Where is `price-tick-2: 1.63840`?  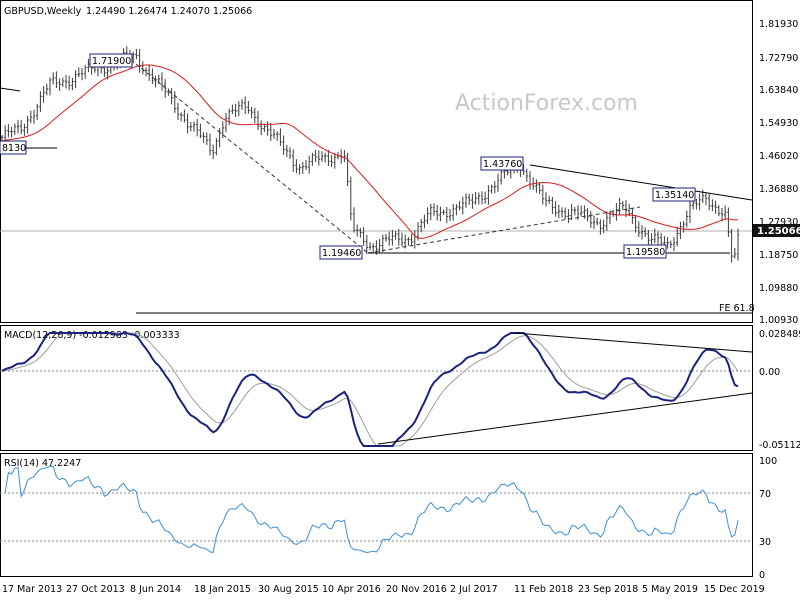 price-tick-2: 1.63840 is located at coordinates (778, 90).